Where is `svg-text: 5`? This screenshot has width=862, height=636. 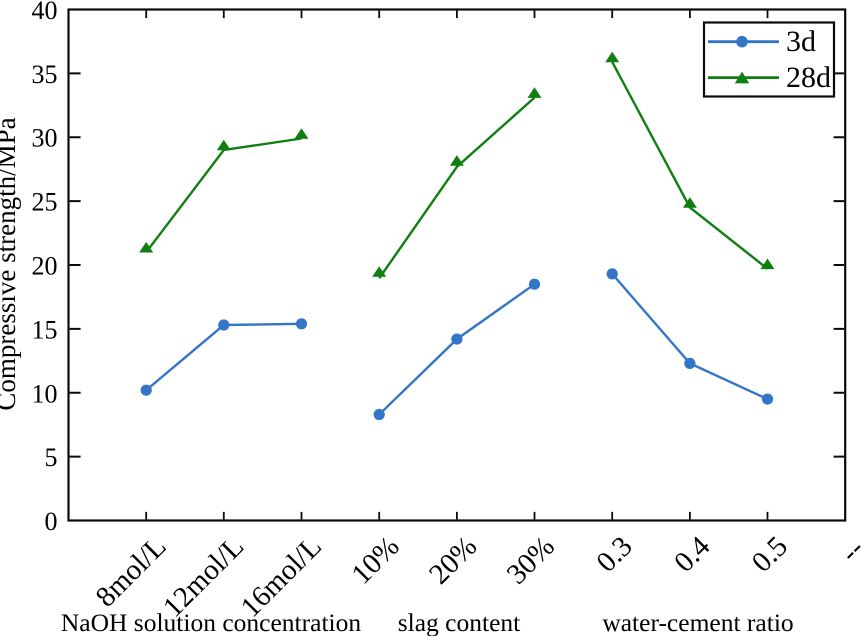
svg-text: 5 is located at coordinates (51, 457).